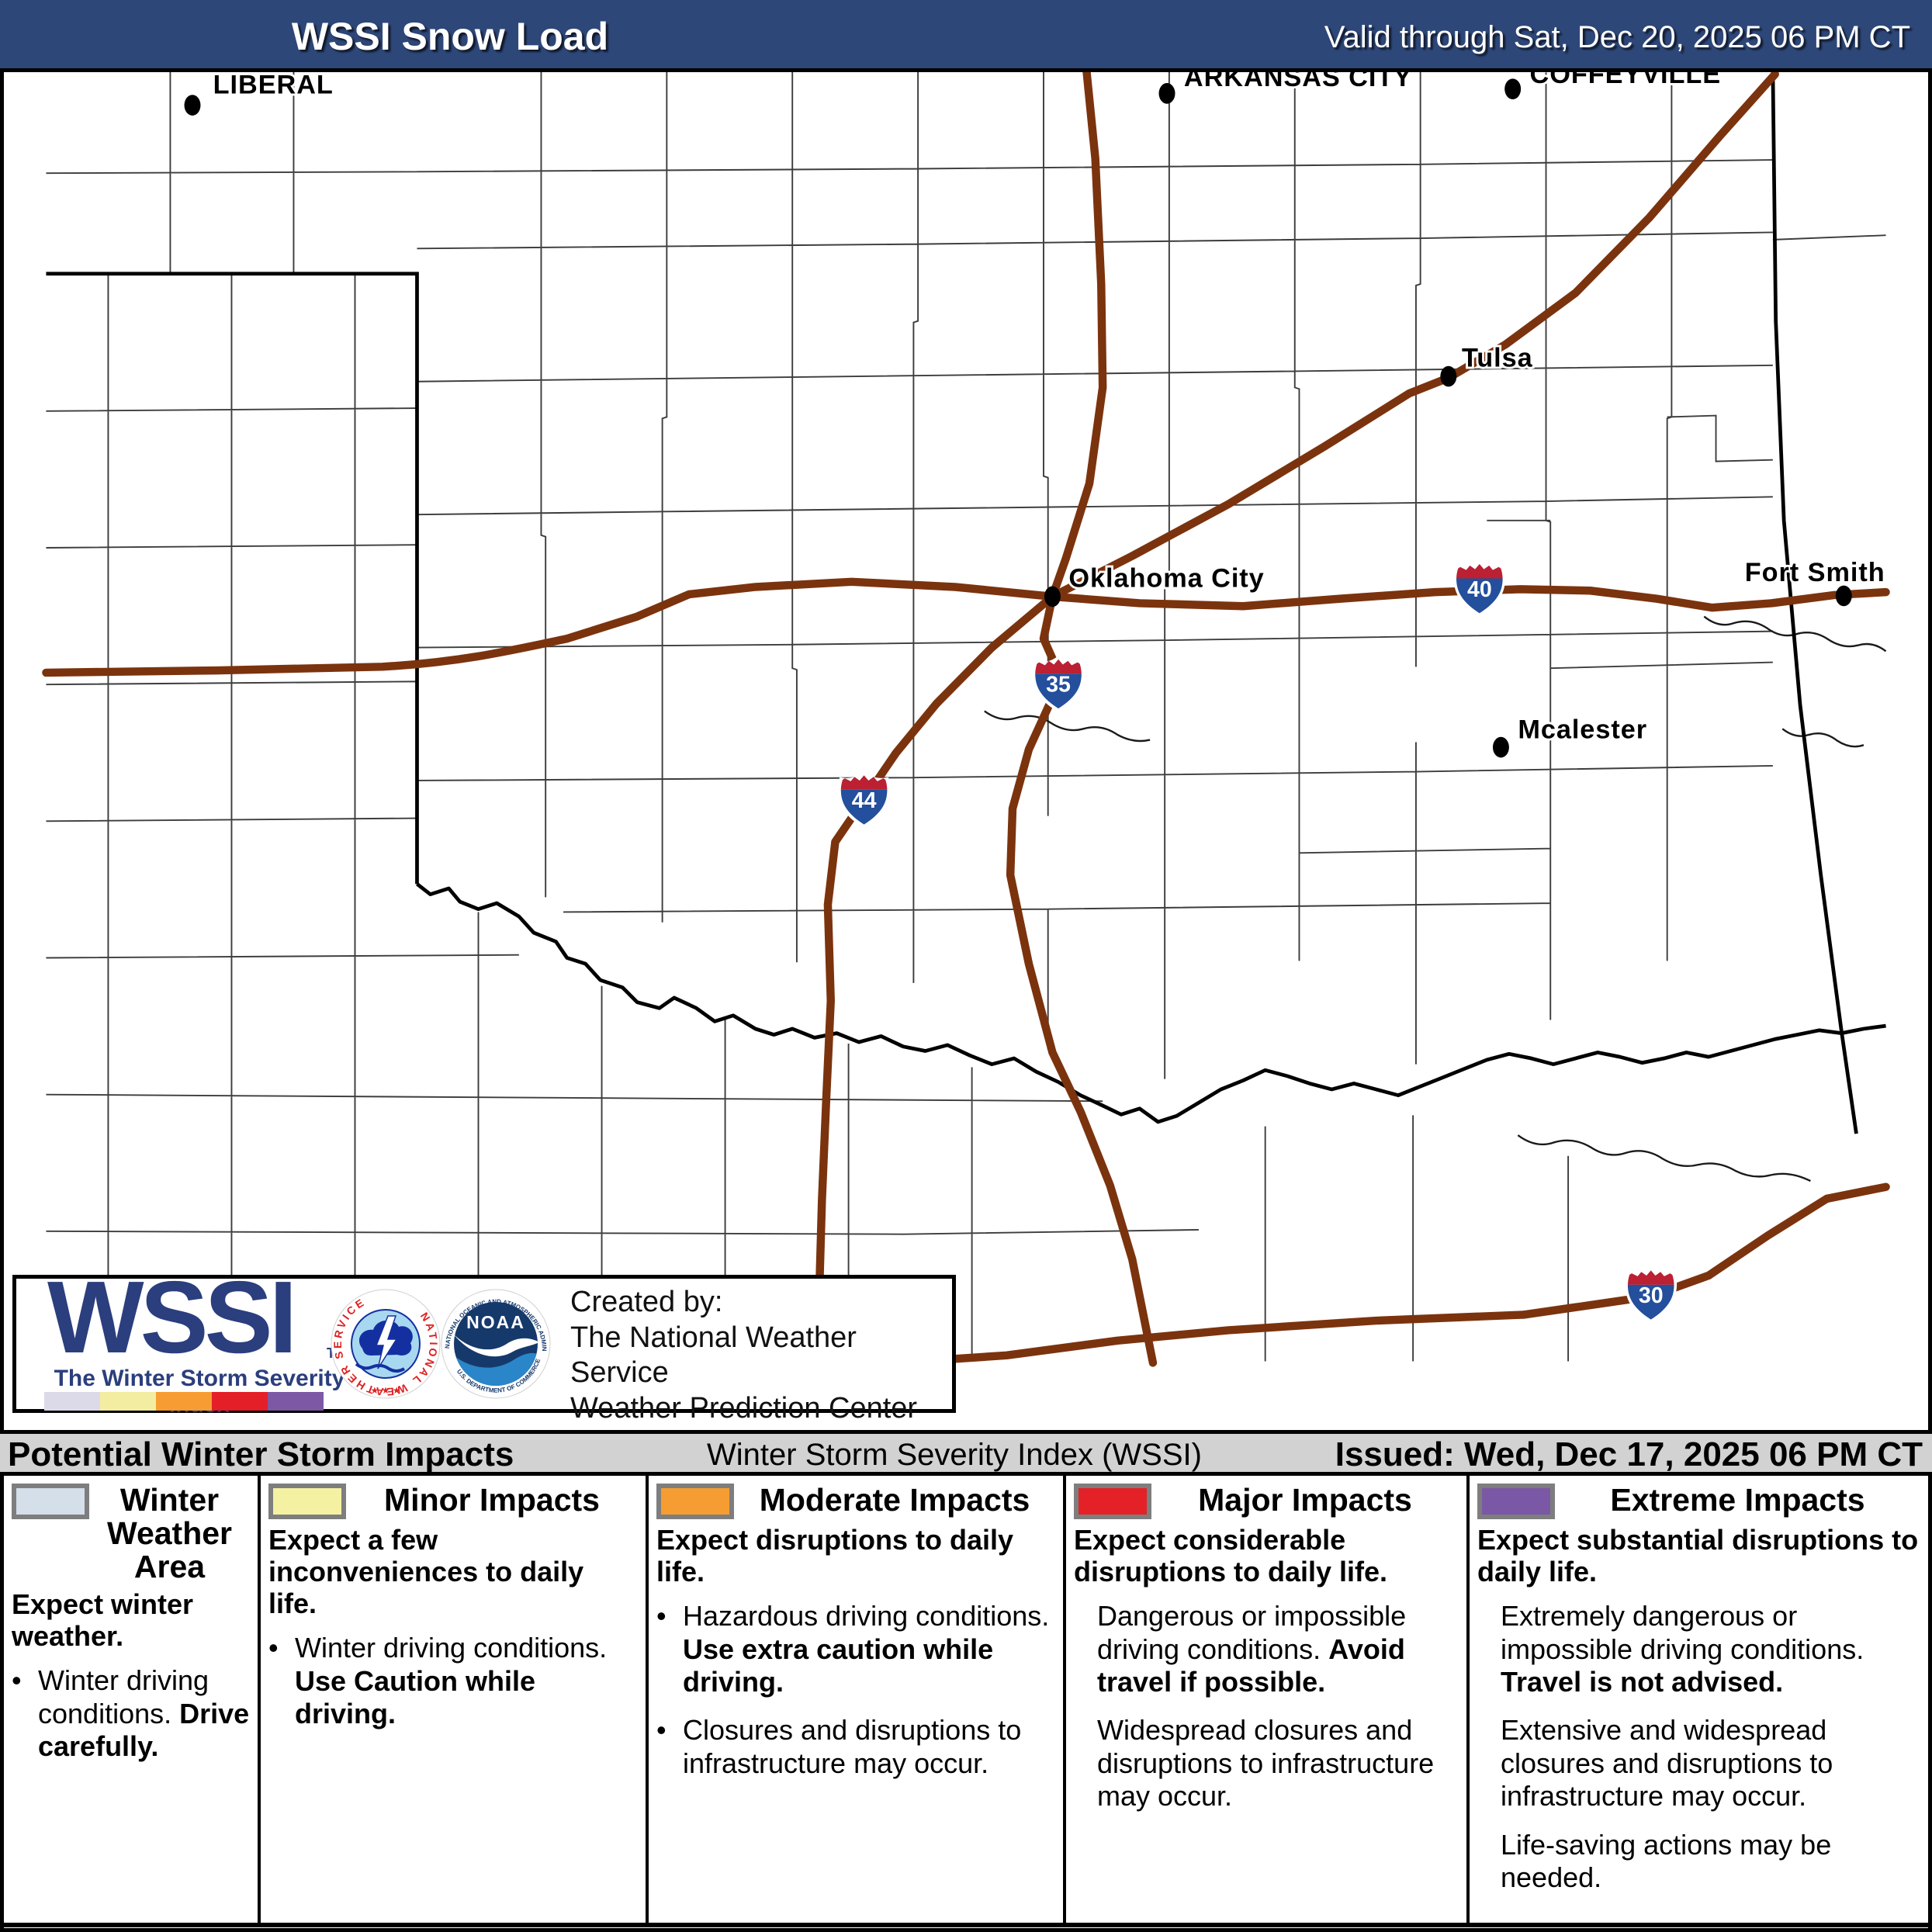 This screenshot has height=1932, width=1932. I want to click on southeast-highway-road, so click(1210, 1339).